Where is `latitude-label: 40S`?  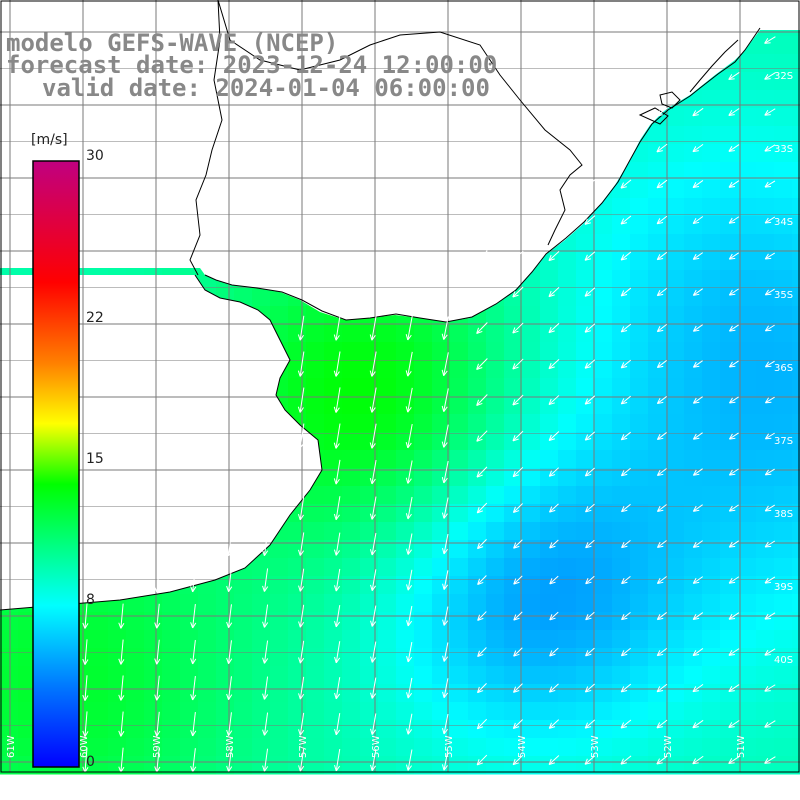 latitude-label: 40S is located at coordinates (783, 660).